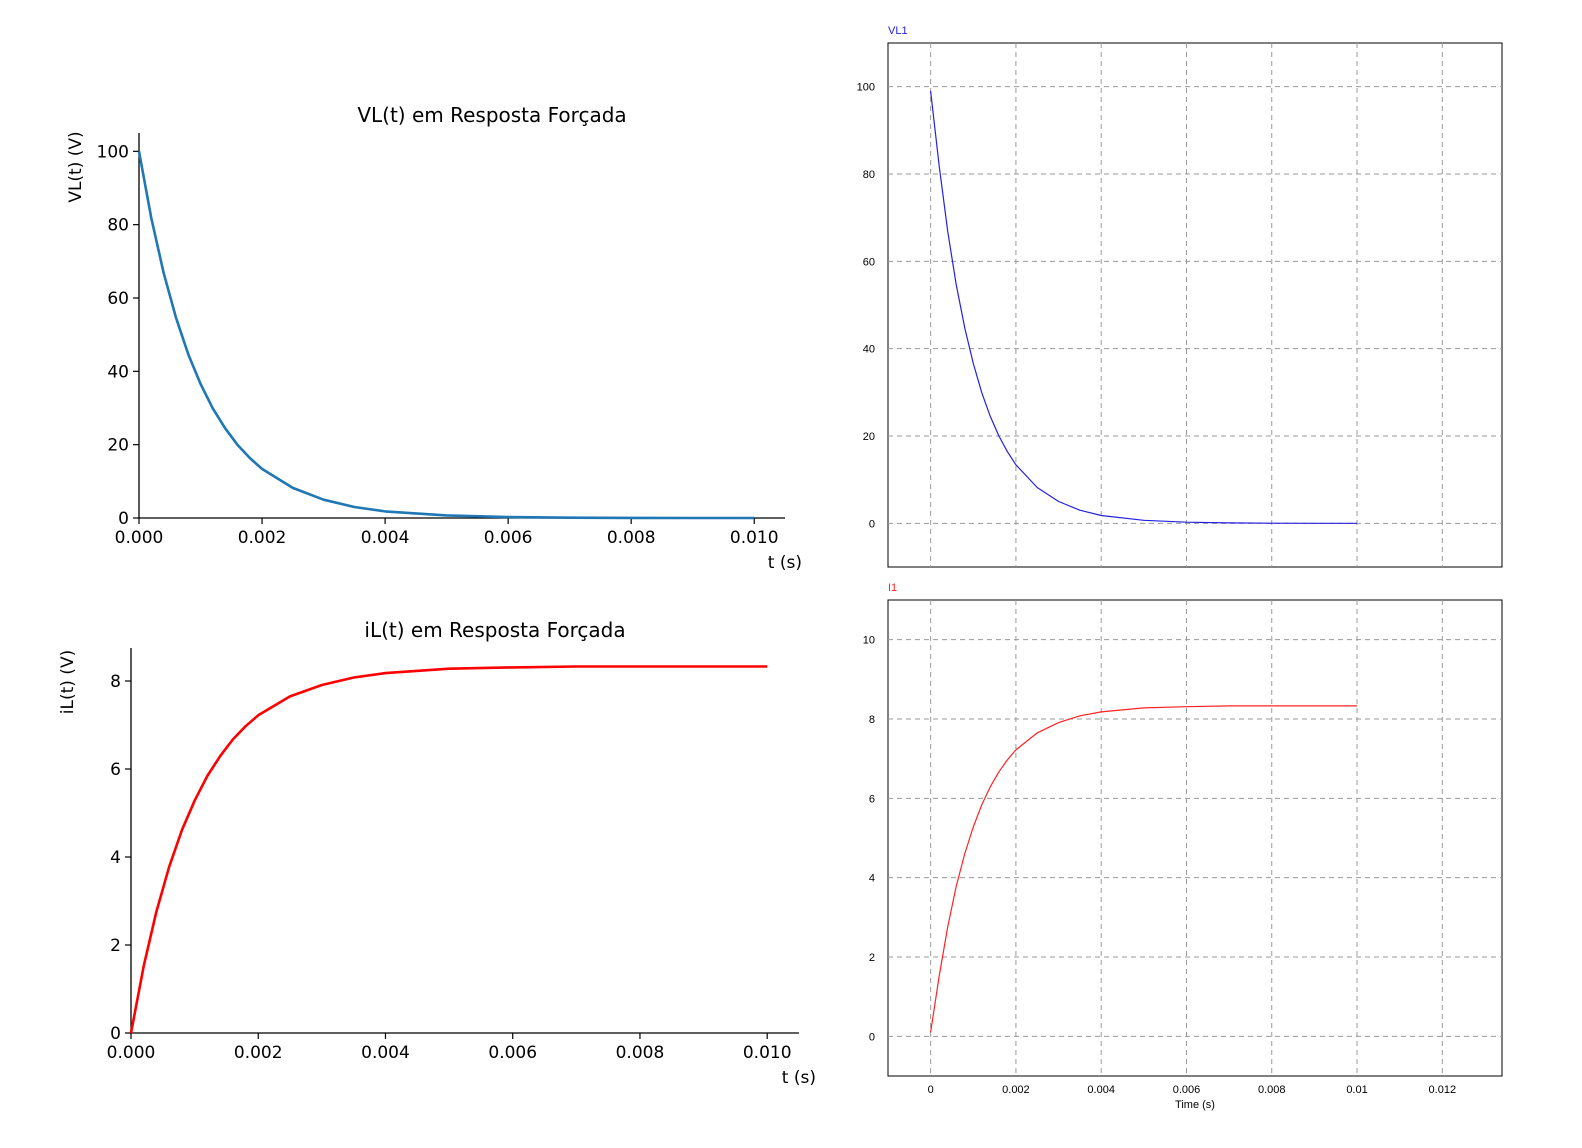 The width and height of the screenshot is (1582, 1148). What do you see at coordinates (892, 588) in the screenshot?
I see `legend-label: I1` at bounding box center [892, 588].